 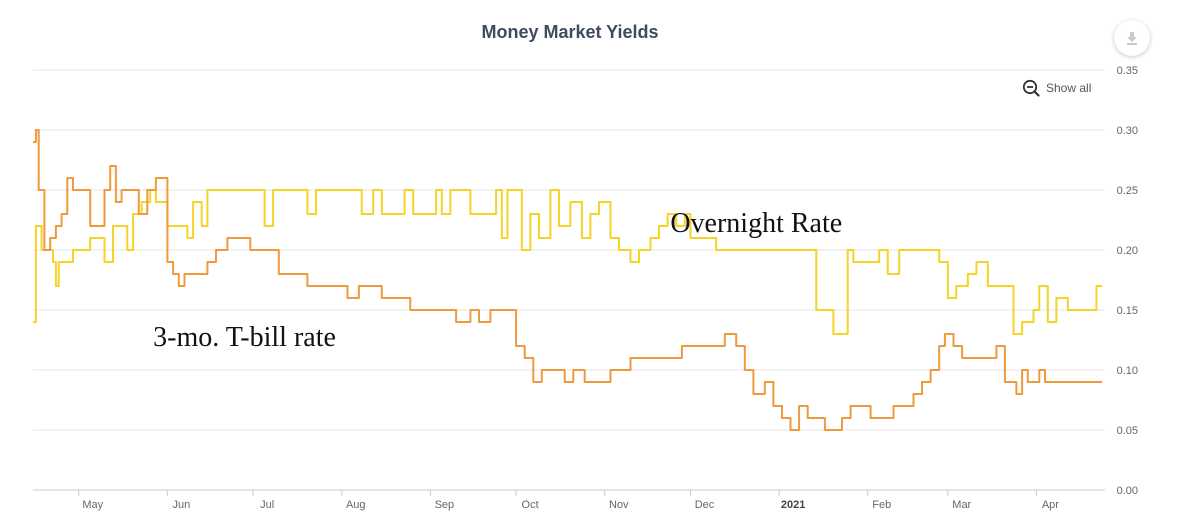 What do you see at coordinates (881, 505) in the screenshot?
I see `x-tick-label: Feb` at bounding box center [881, 505].